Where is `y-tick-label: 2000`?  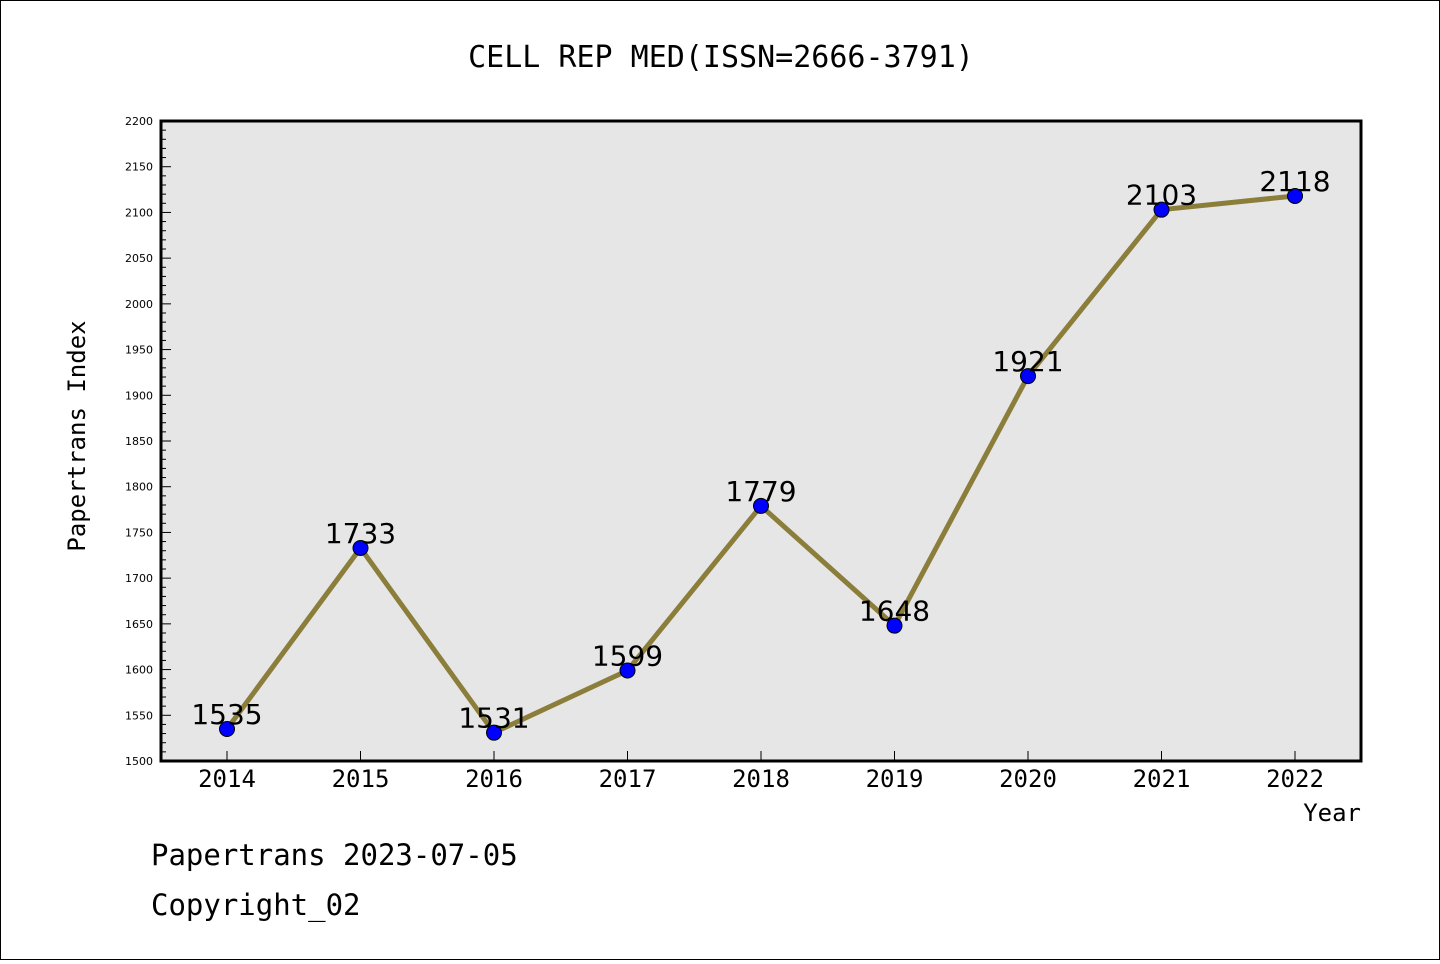
y-tick-label: 2000 is located at coordinates (139, 304).